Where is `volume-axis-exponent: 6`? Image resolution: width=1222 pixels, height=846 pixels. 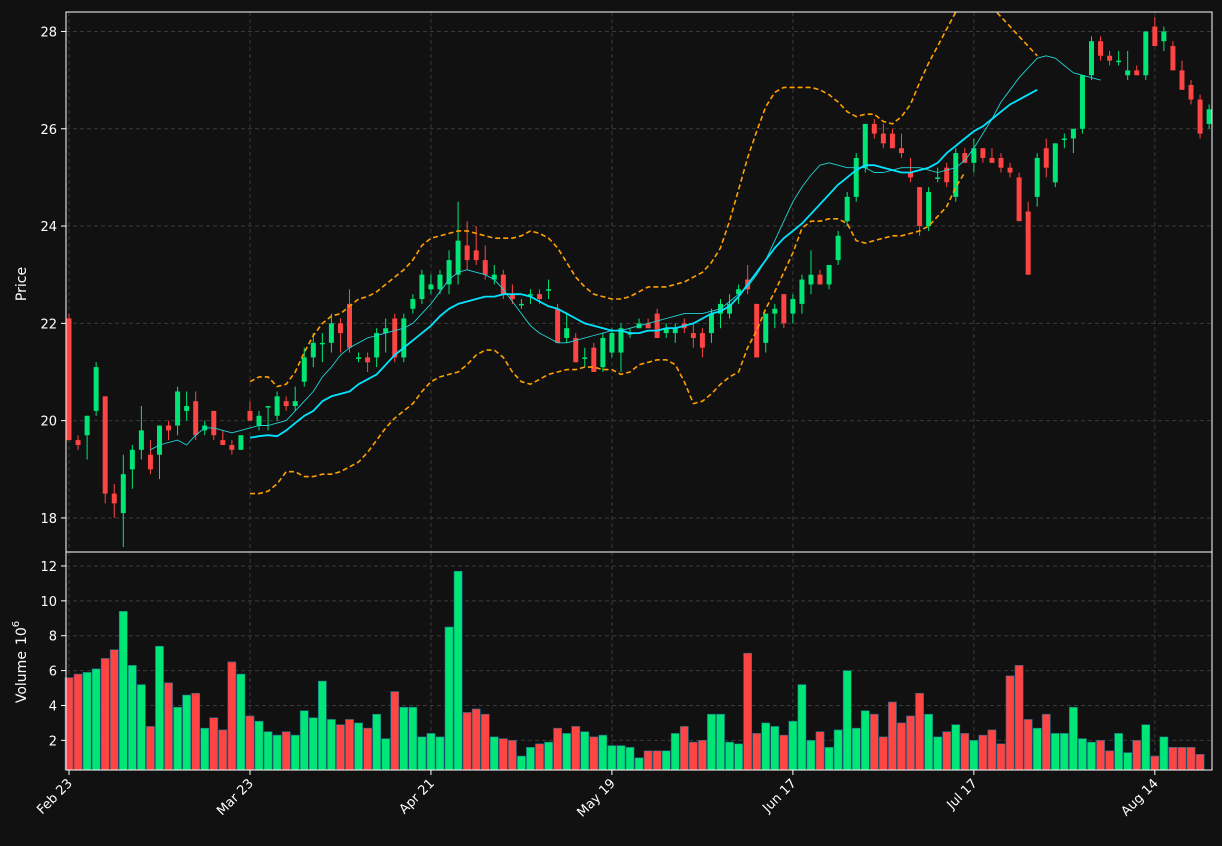
volume-axis-exponent: 6 is located at coordinates (16, 624).